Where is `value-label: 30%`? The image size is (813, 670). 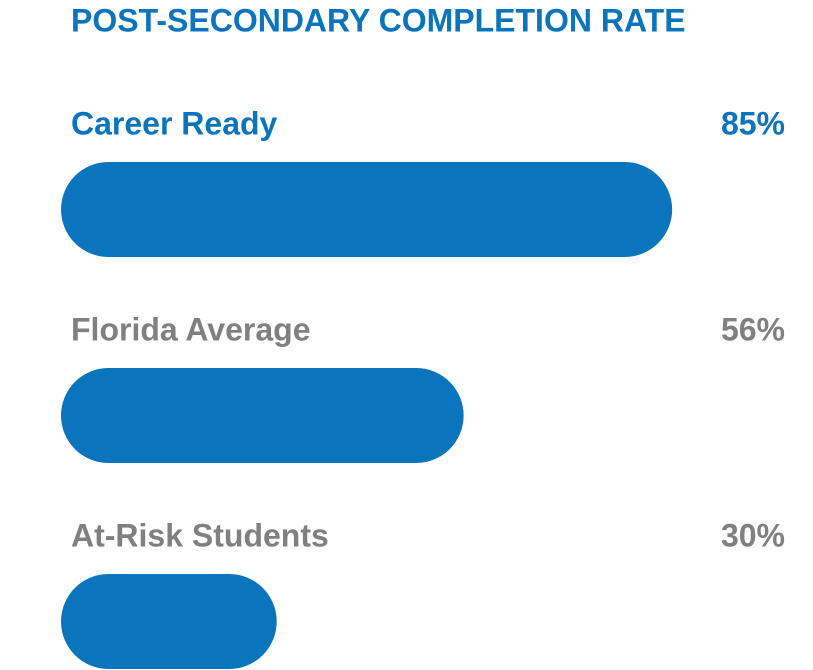
value-label: 30% is located at coordinates (753, 535).